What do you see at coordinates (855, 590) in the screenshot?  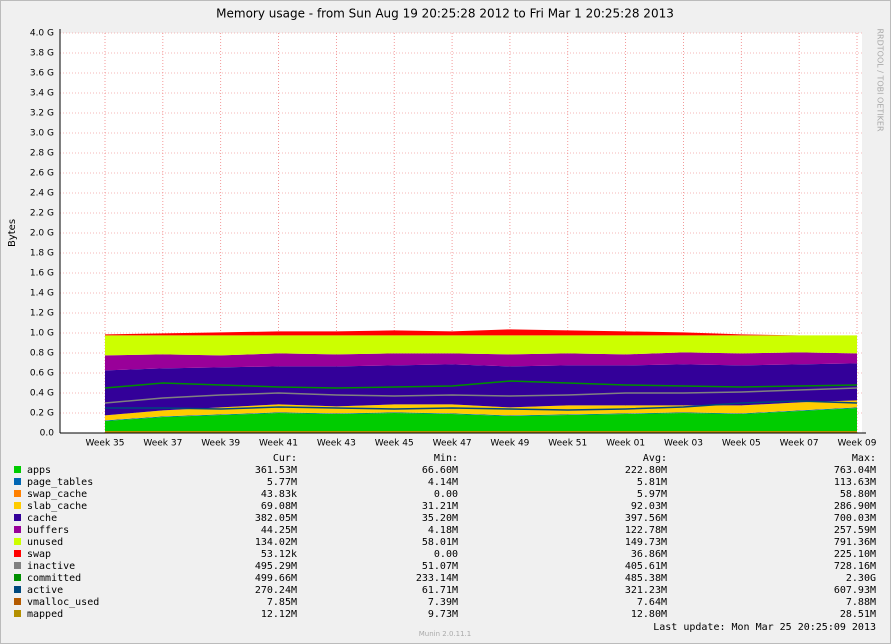 I see `table-cell: 607.93M` at bounding box center [855, 590].